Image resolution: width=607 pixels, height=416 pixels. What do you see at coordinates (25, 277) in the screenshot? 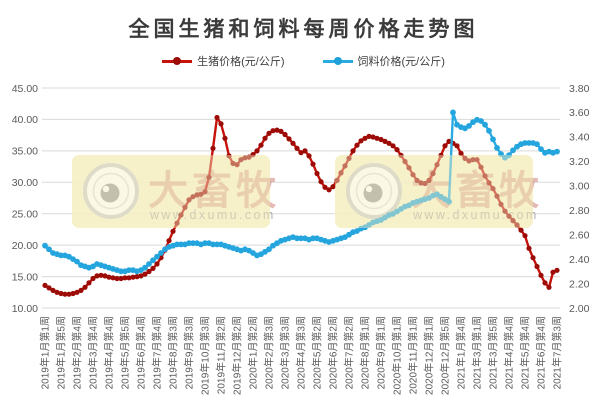
I see `svg-text: 15.00` at bounding box center [25, 277].